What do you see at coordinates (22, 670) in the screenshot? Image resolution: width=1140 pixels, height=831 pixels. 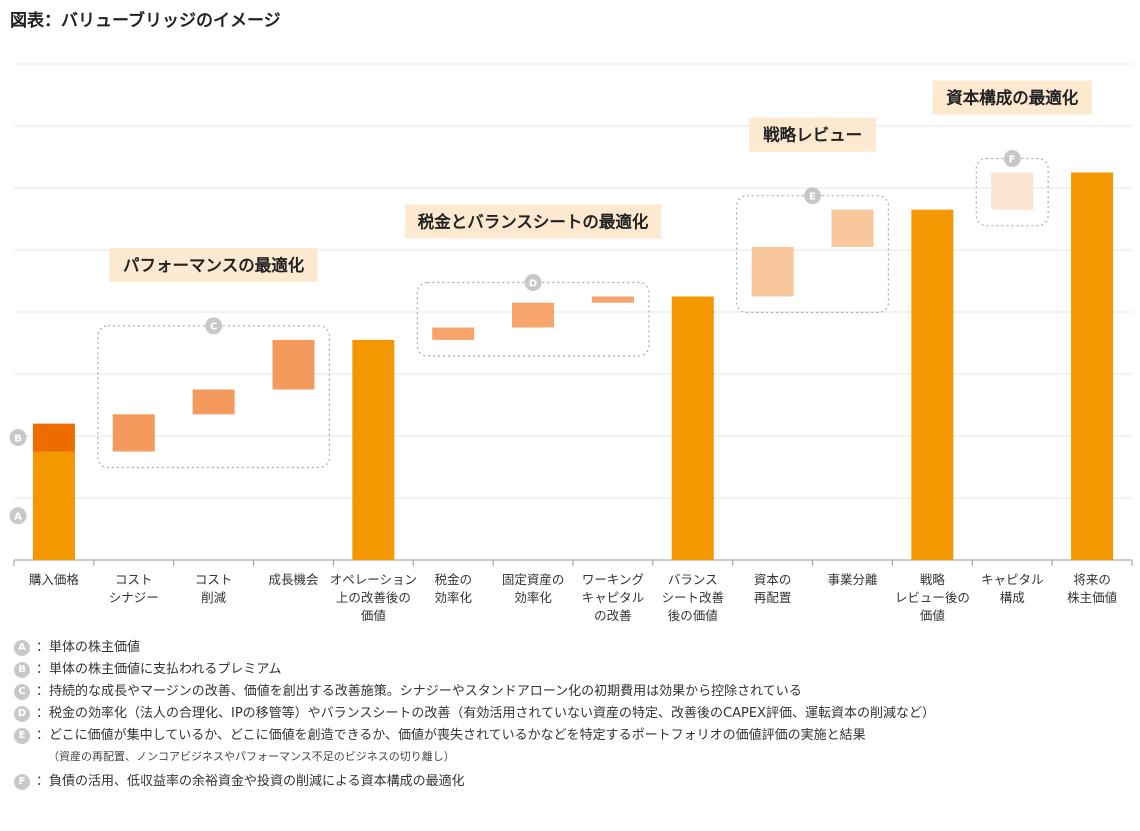 I see `legend-badge: B` at bounding box center [22, 670].